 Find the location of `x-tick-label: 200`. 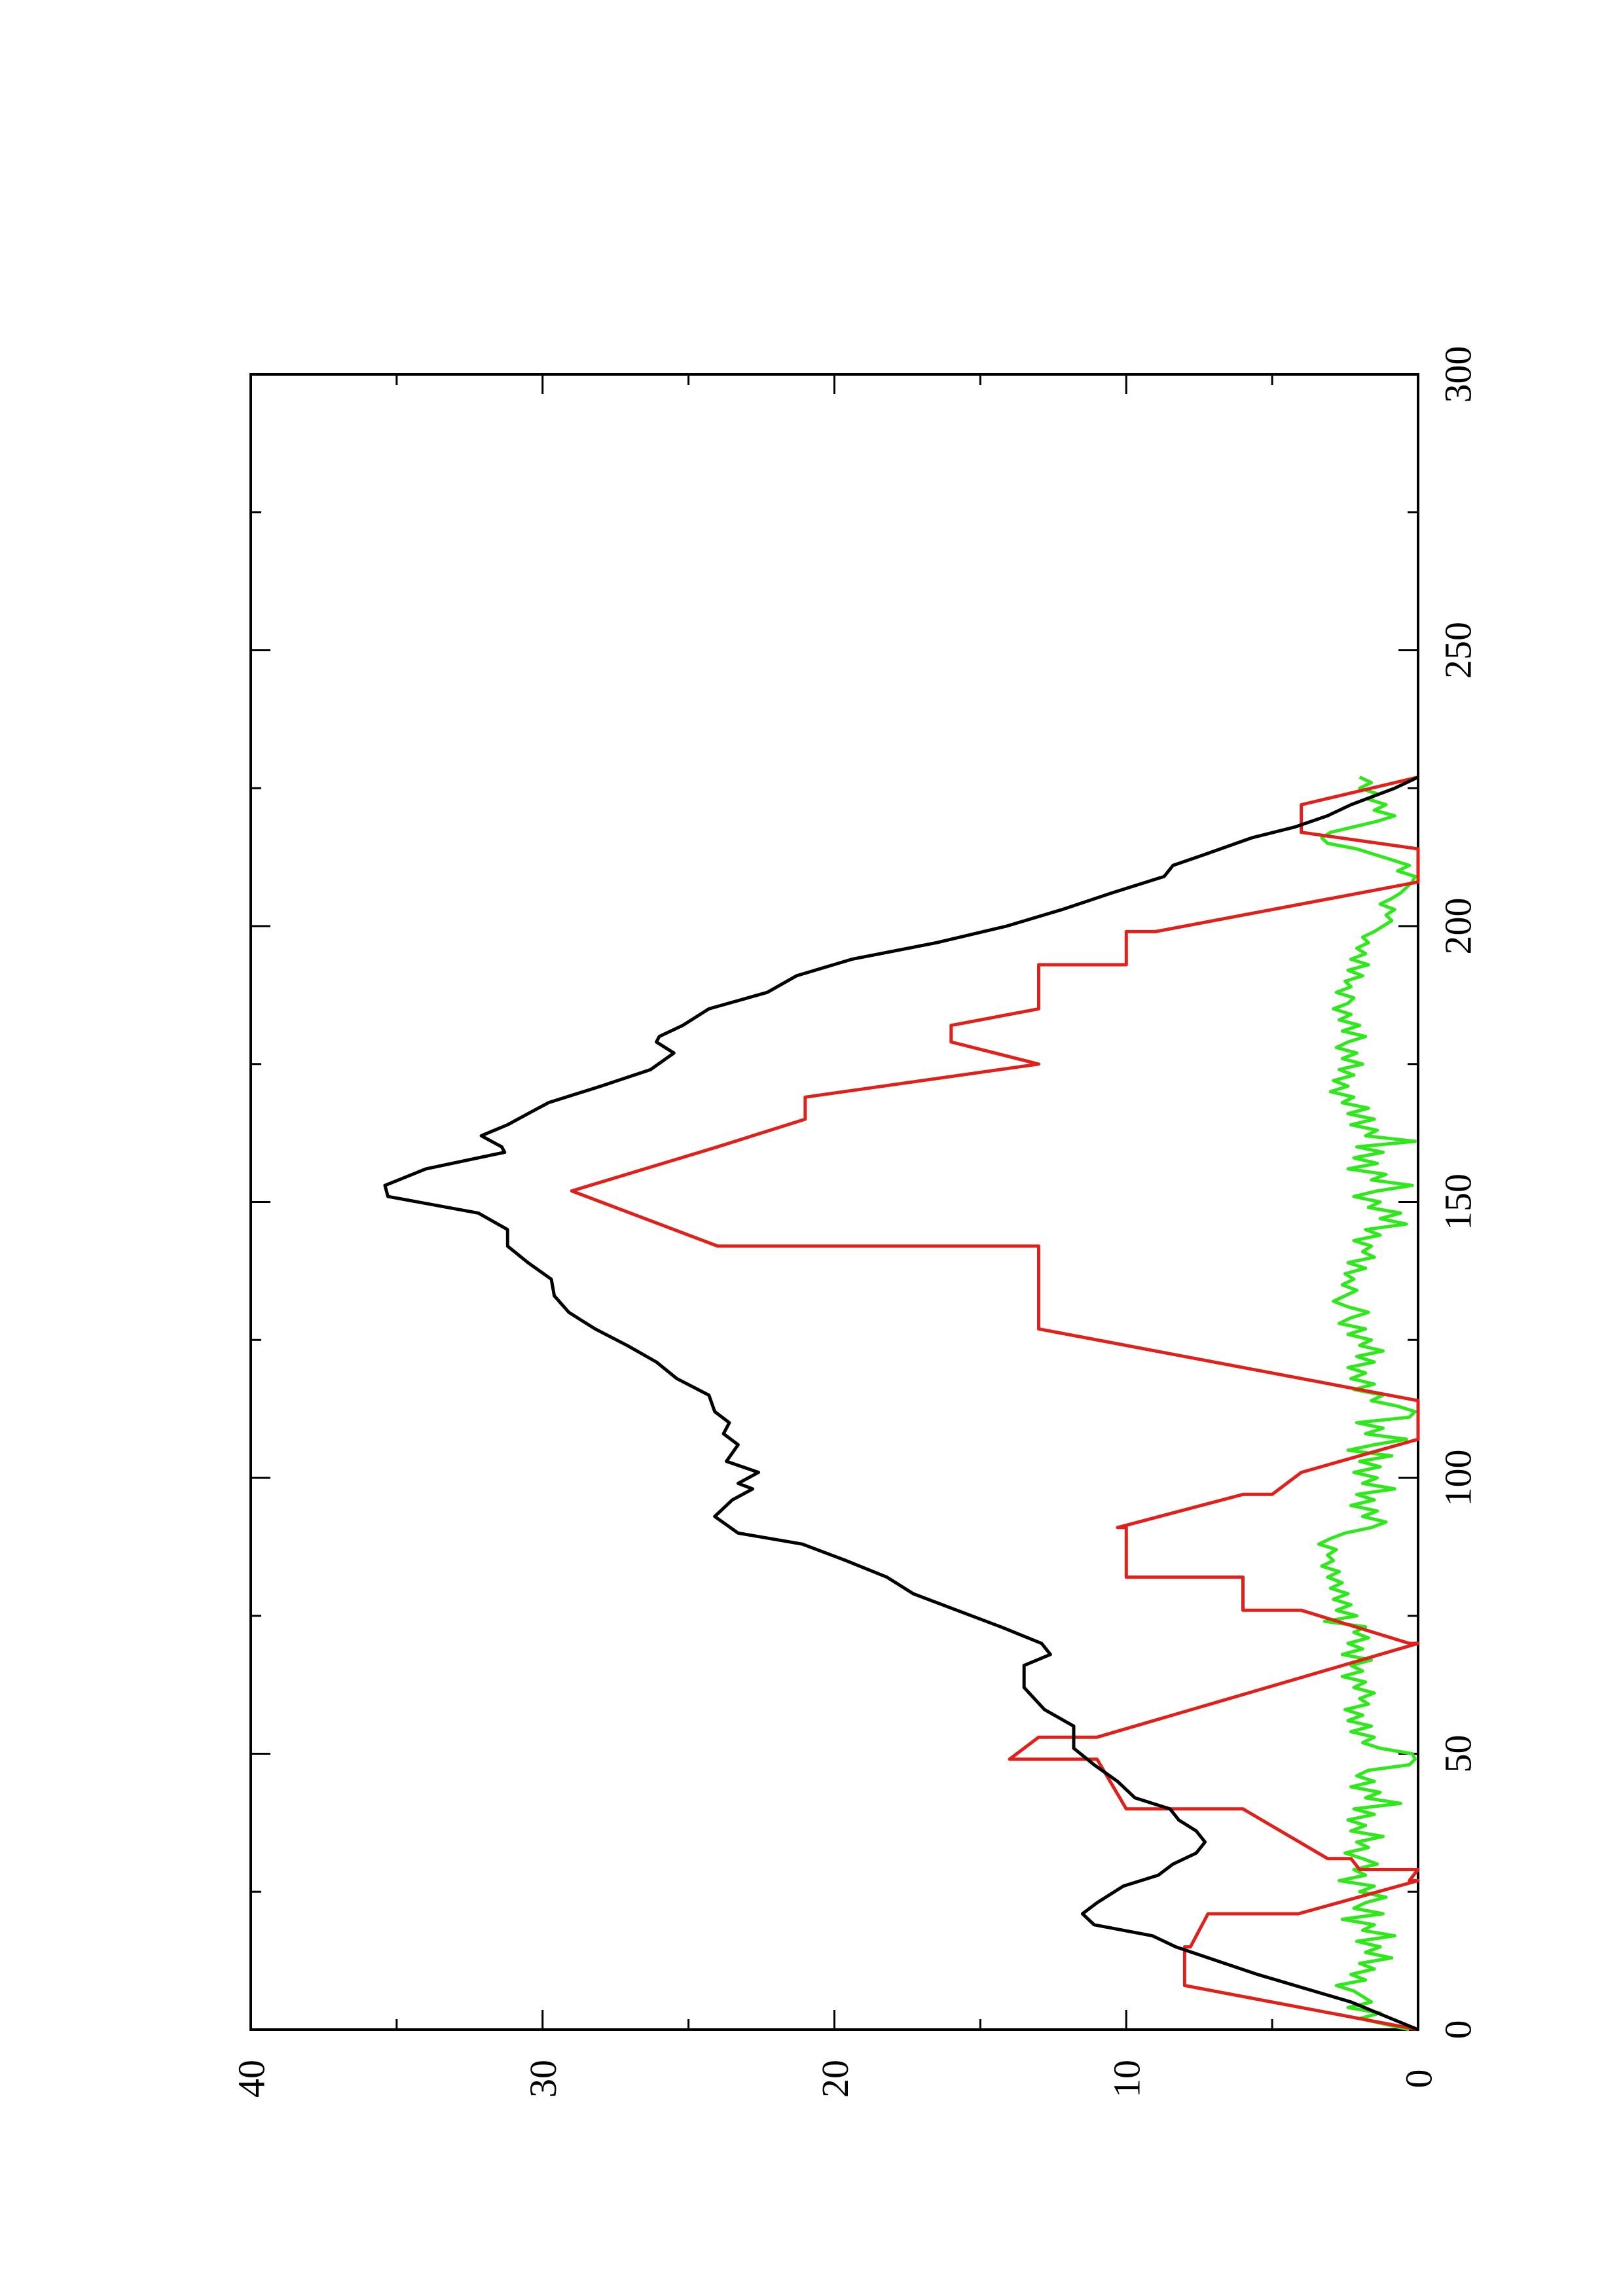

x-tick-label: 200 is located at coordinates (1457, 926).